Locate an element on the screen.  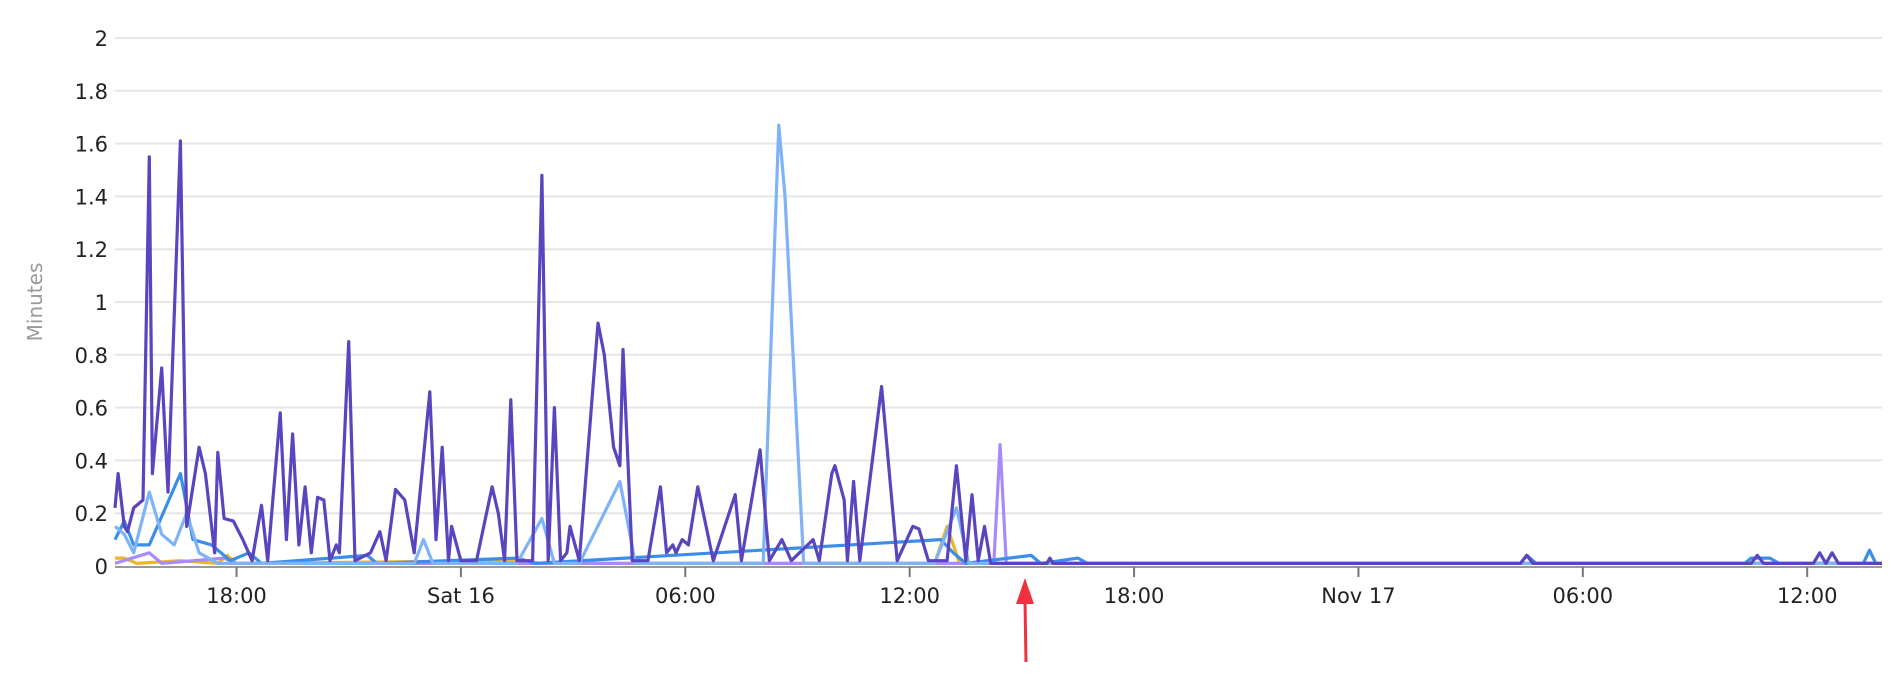
y-axis-ticks: 0 0.2 0.4 0.6 0.8 1 1.2 1.4 1.6 1.8 2 is located at coordinates (91, 303).